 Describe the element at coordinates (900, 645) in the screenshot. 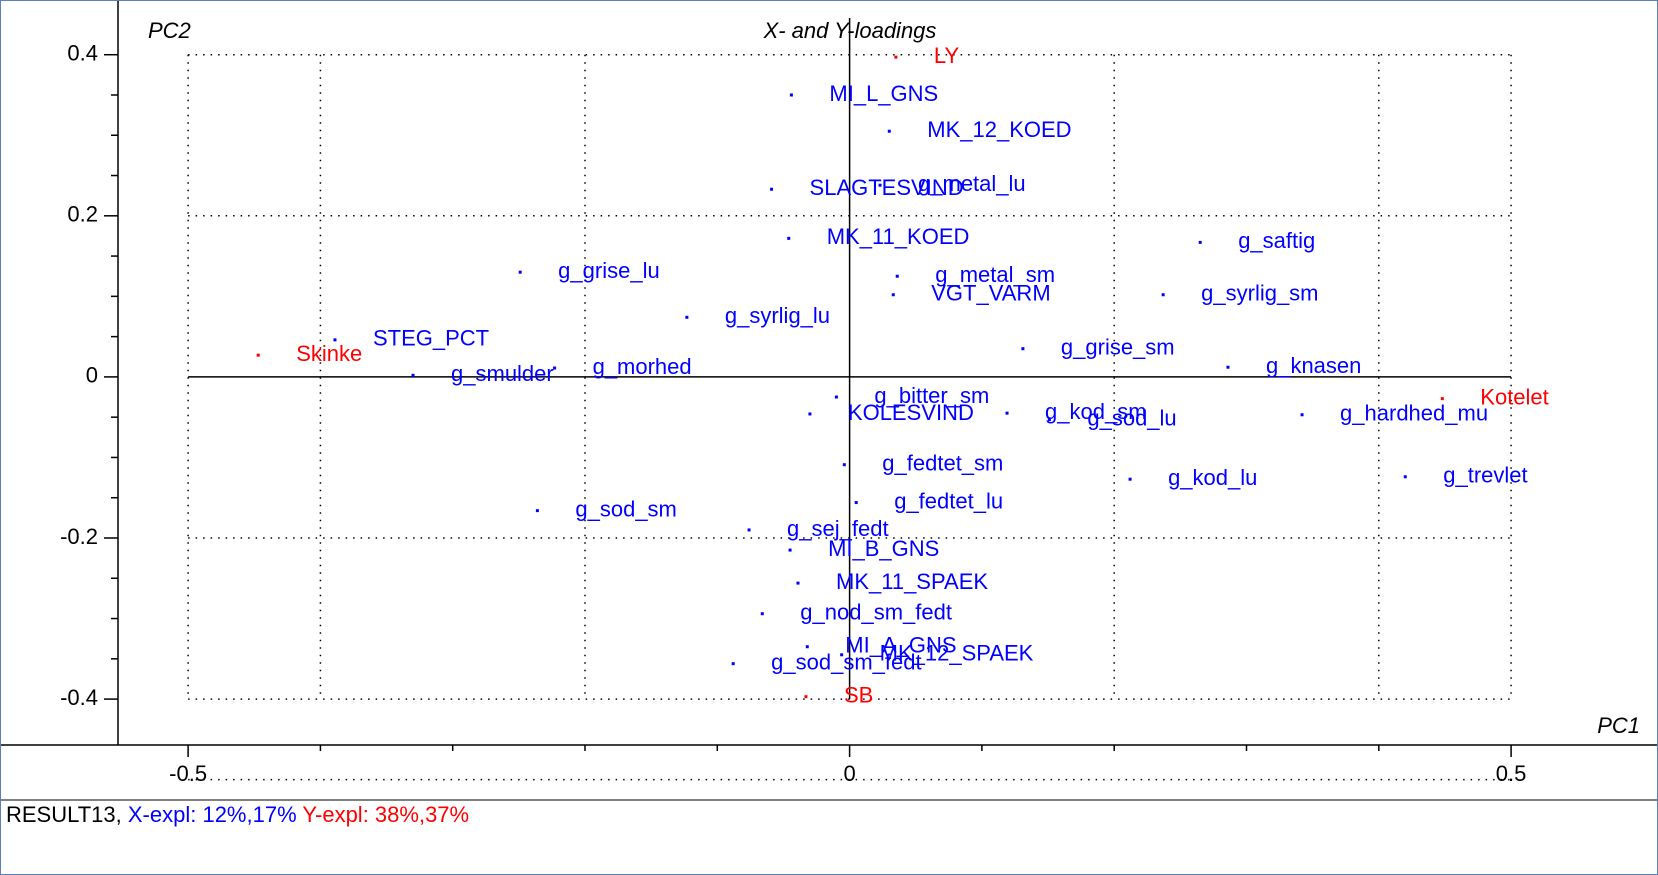

I see `point-label: MI_A_GNS` at that location.